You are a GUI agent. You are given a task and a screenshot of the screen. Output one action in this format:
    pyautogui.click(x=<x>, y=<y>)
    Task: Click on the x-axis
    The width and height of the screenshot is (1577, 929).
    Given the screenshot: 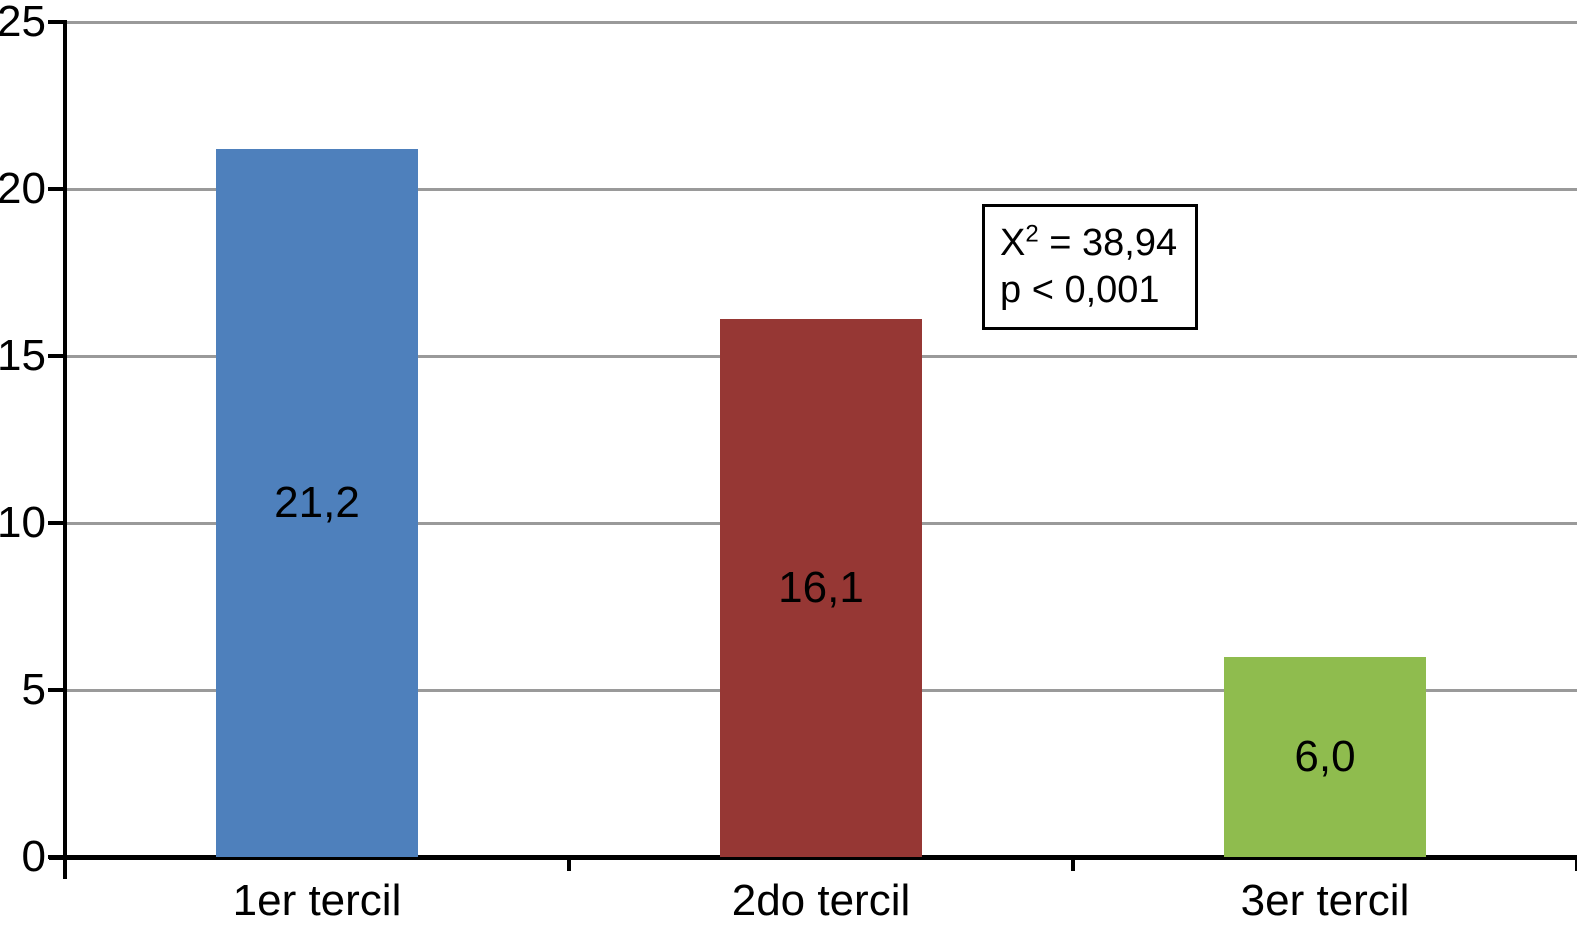 What is the action you would take?
    pyautogui.click(x=813, y=857)
    